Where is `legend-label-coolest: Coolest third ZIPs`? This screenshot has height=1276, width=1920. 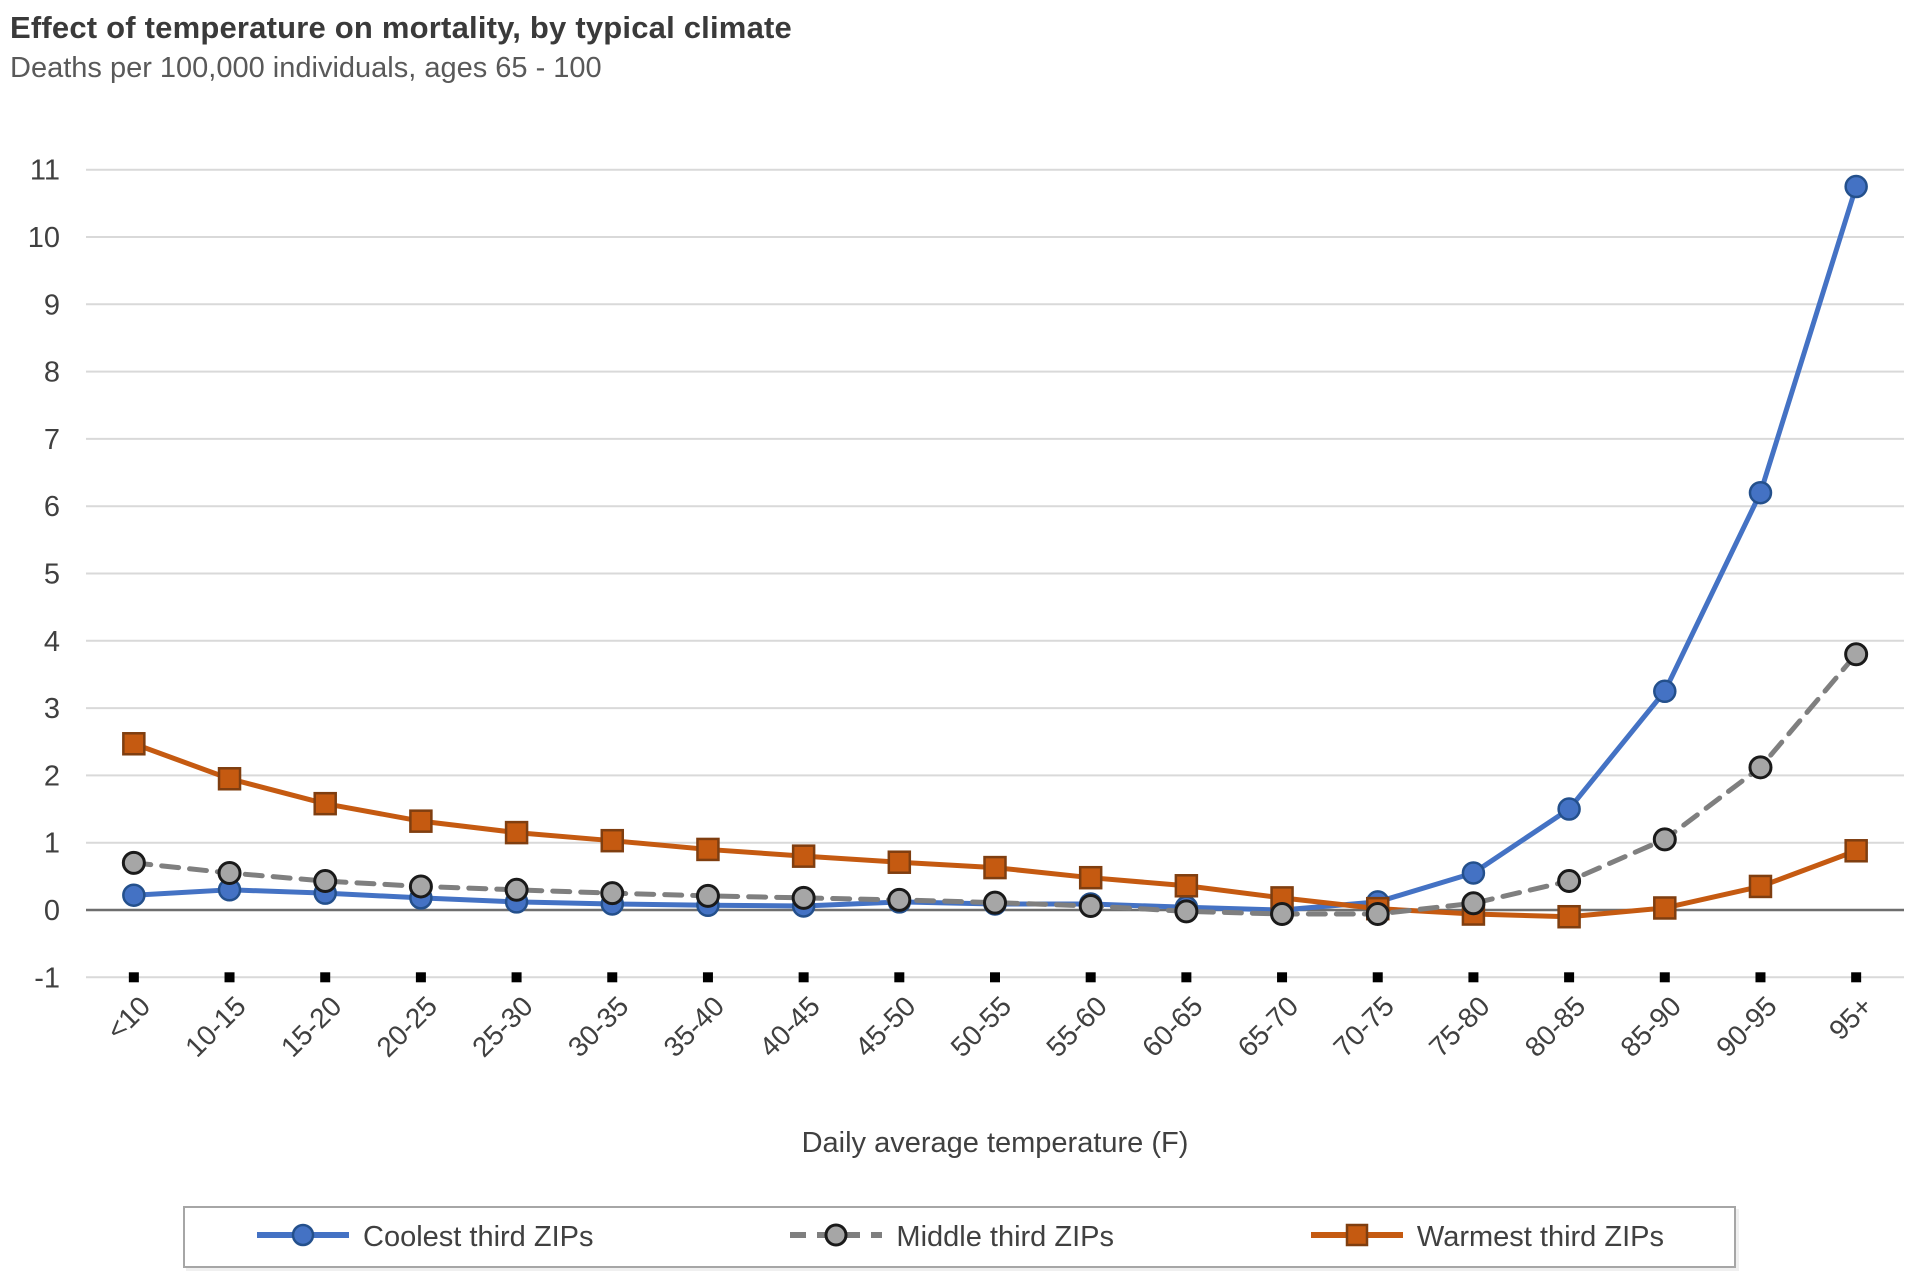
legend-label-coolest: Coolest third ZIPs is located at coordinates (478, 1236).